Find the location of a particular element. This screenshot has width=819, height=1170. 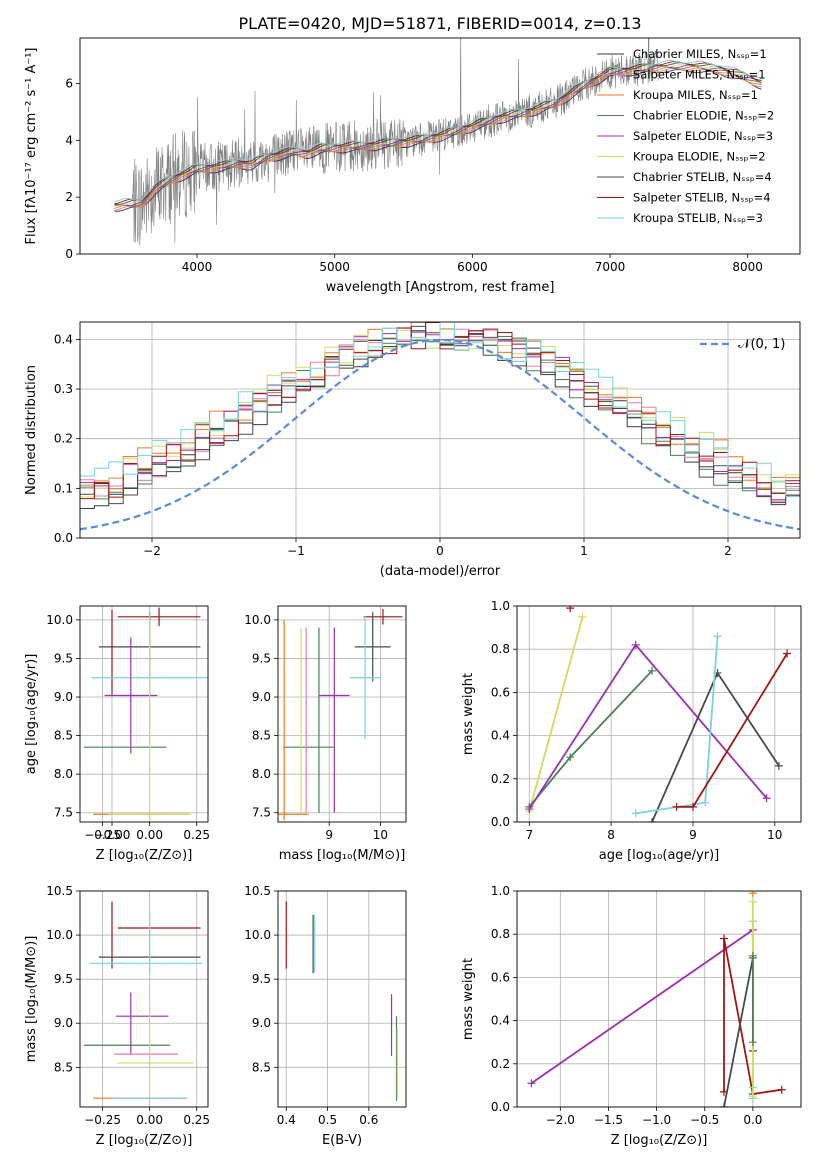

x-tick-label: −2 is located at coordinates (152, 551).